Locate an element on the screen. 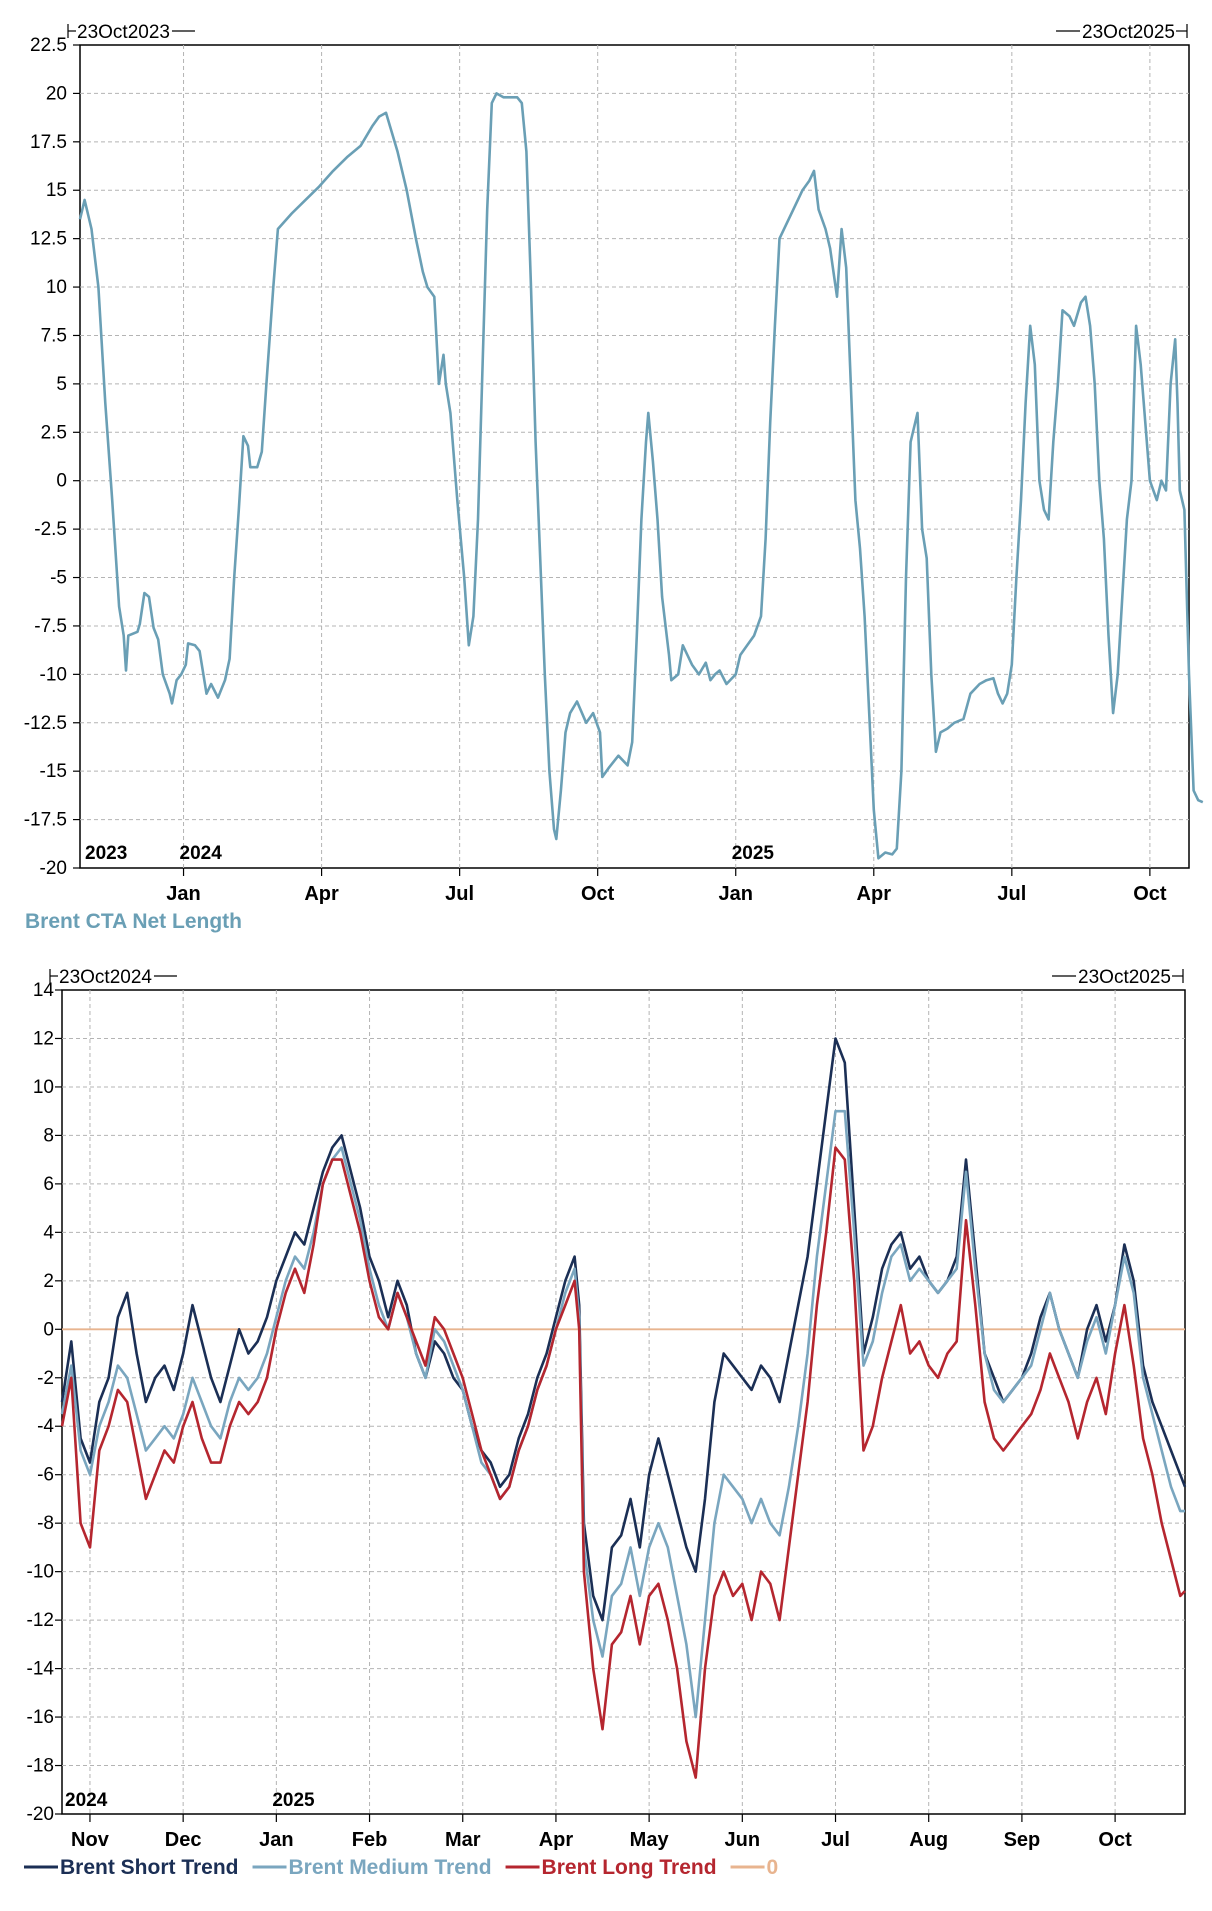  x-month-label: Aug is located at coordinates (928, 1840).